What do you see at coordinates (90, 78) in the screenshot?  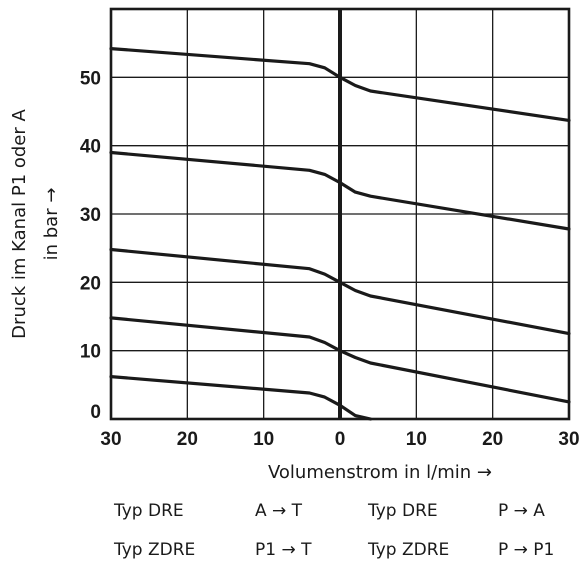 I see `y-tick-label: 50` at bounding box center [90, 78].